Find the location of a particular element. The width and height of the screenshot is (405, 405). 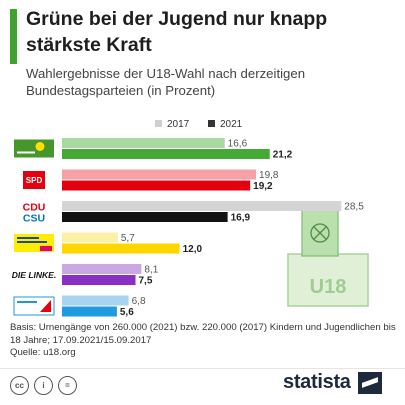

value-label-2017-5: 6,8 is located at coordinates (139, 301).